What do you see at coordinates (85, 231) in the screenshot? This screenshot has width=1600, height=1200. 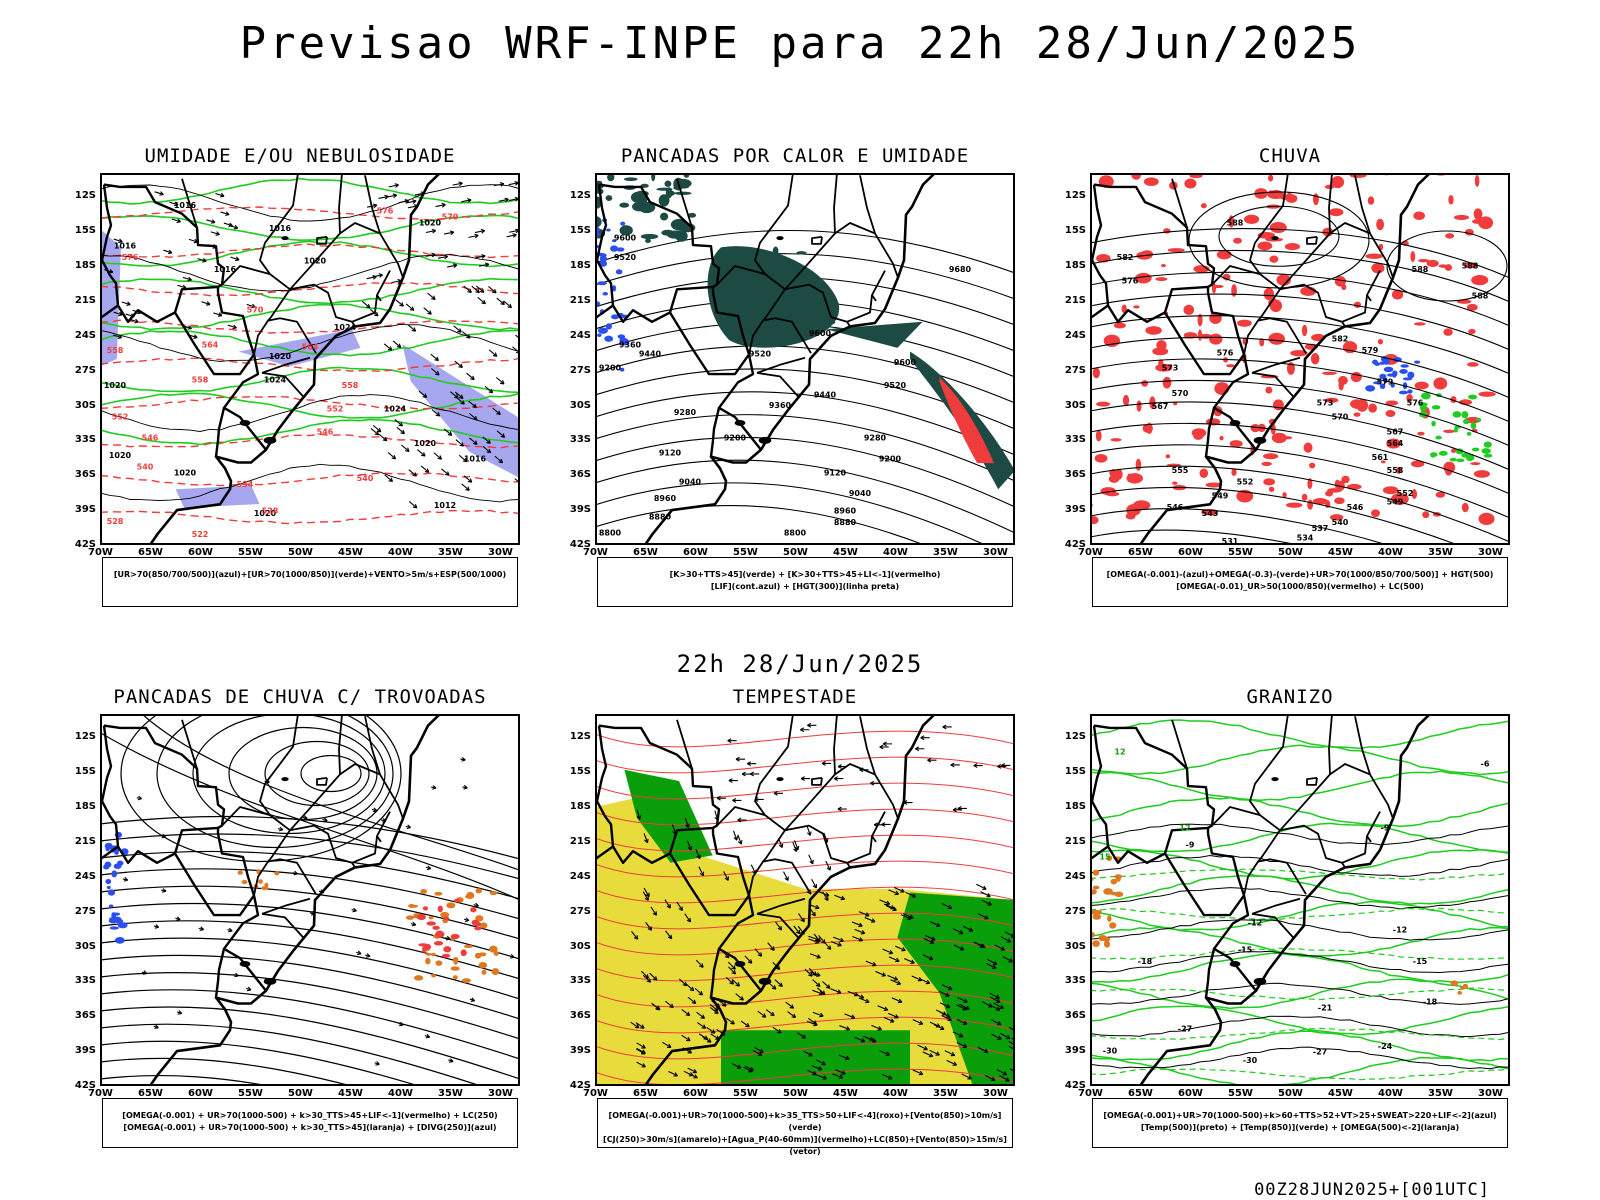 I see `latitude-tick-label: 15S` at bounding box center [85, 231].